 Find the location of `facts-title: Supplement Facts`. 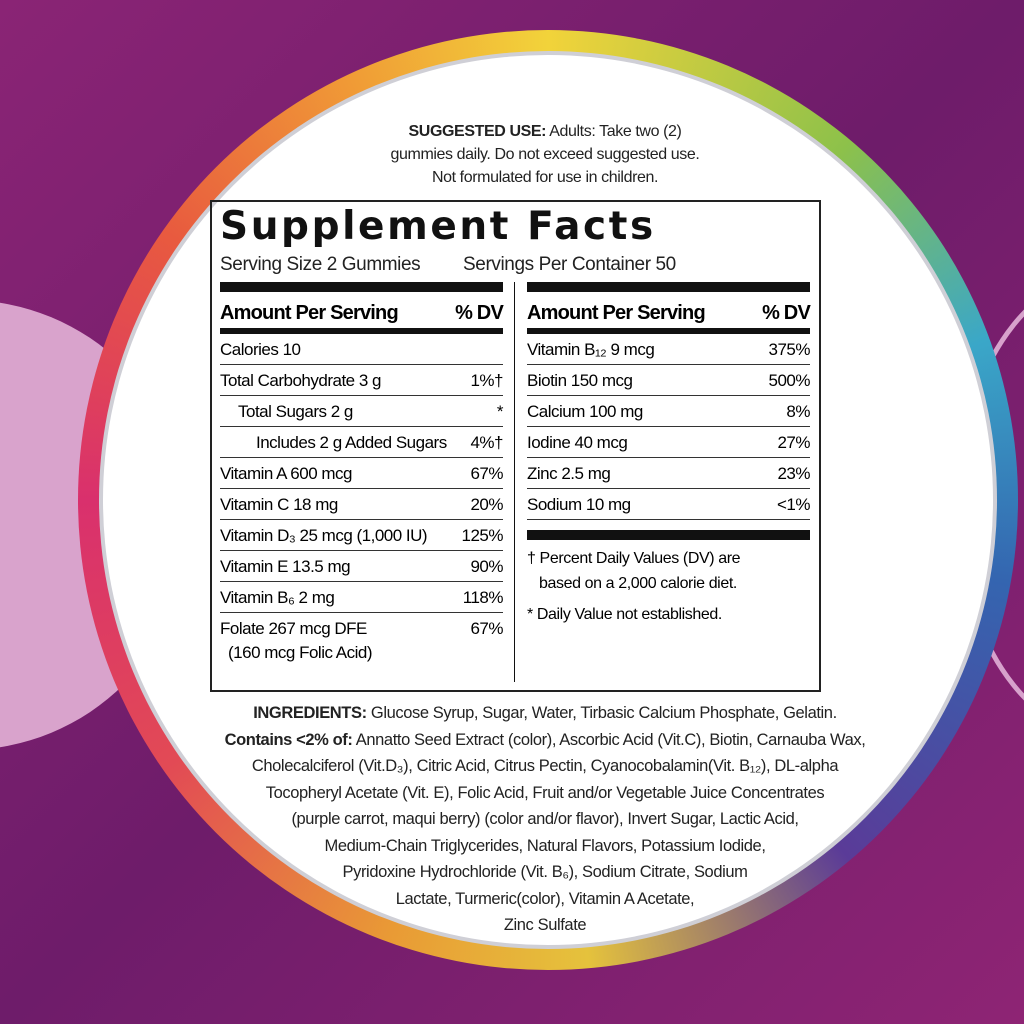

facts-title: Supplement Facts is located at coordinates (438, 226).